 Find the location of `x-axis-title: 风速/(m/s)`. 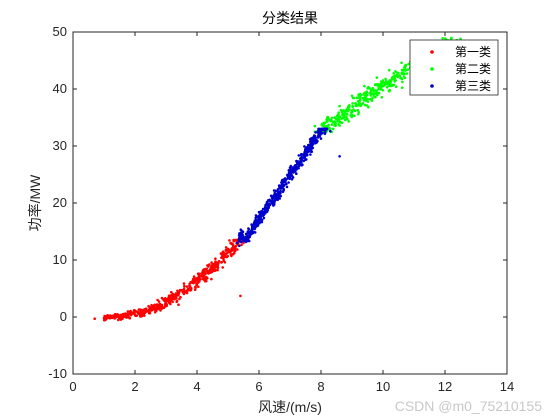

x-axis-title: 风速/(m/s) is located at coordinates (290, 407).